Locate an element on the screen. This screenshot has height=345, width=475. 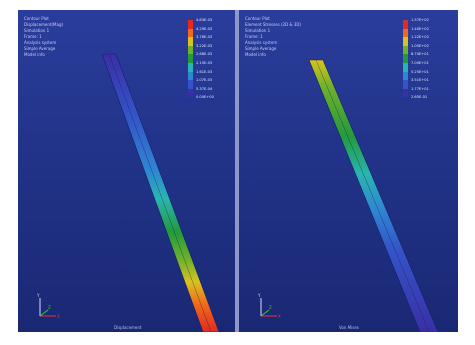
legend-value: 5.25E+01 is located at coordinates (420, 71).